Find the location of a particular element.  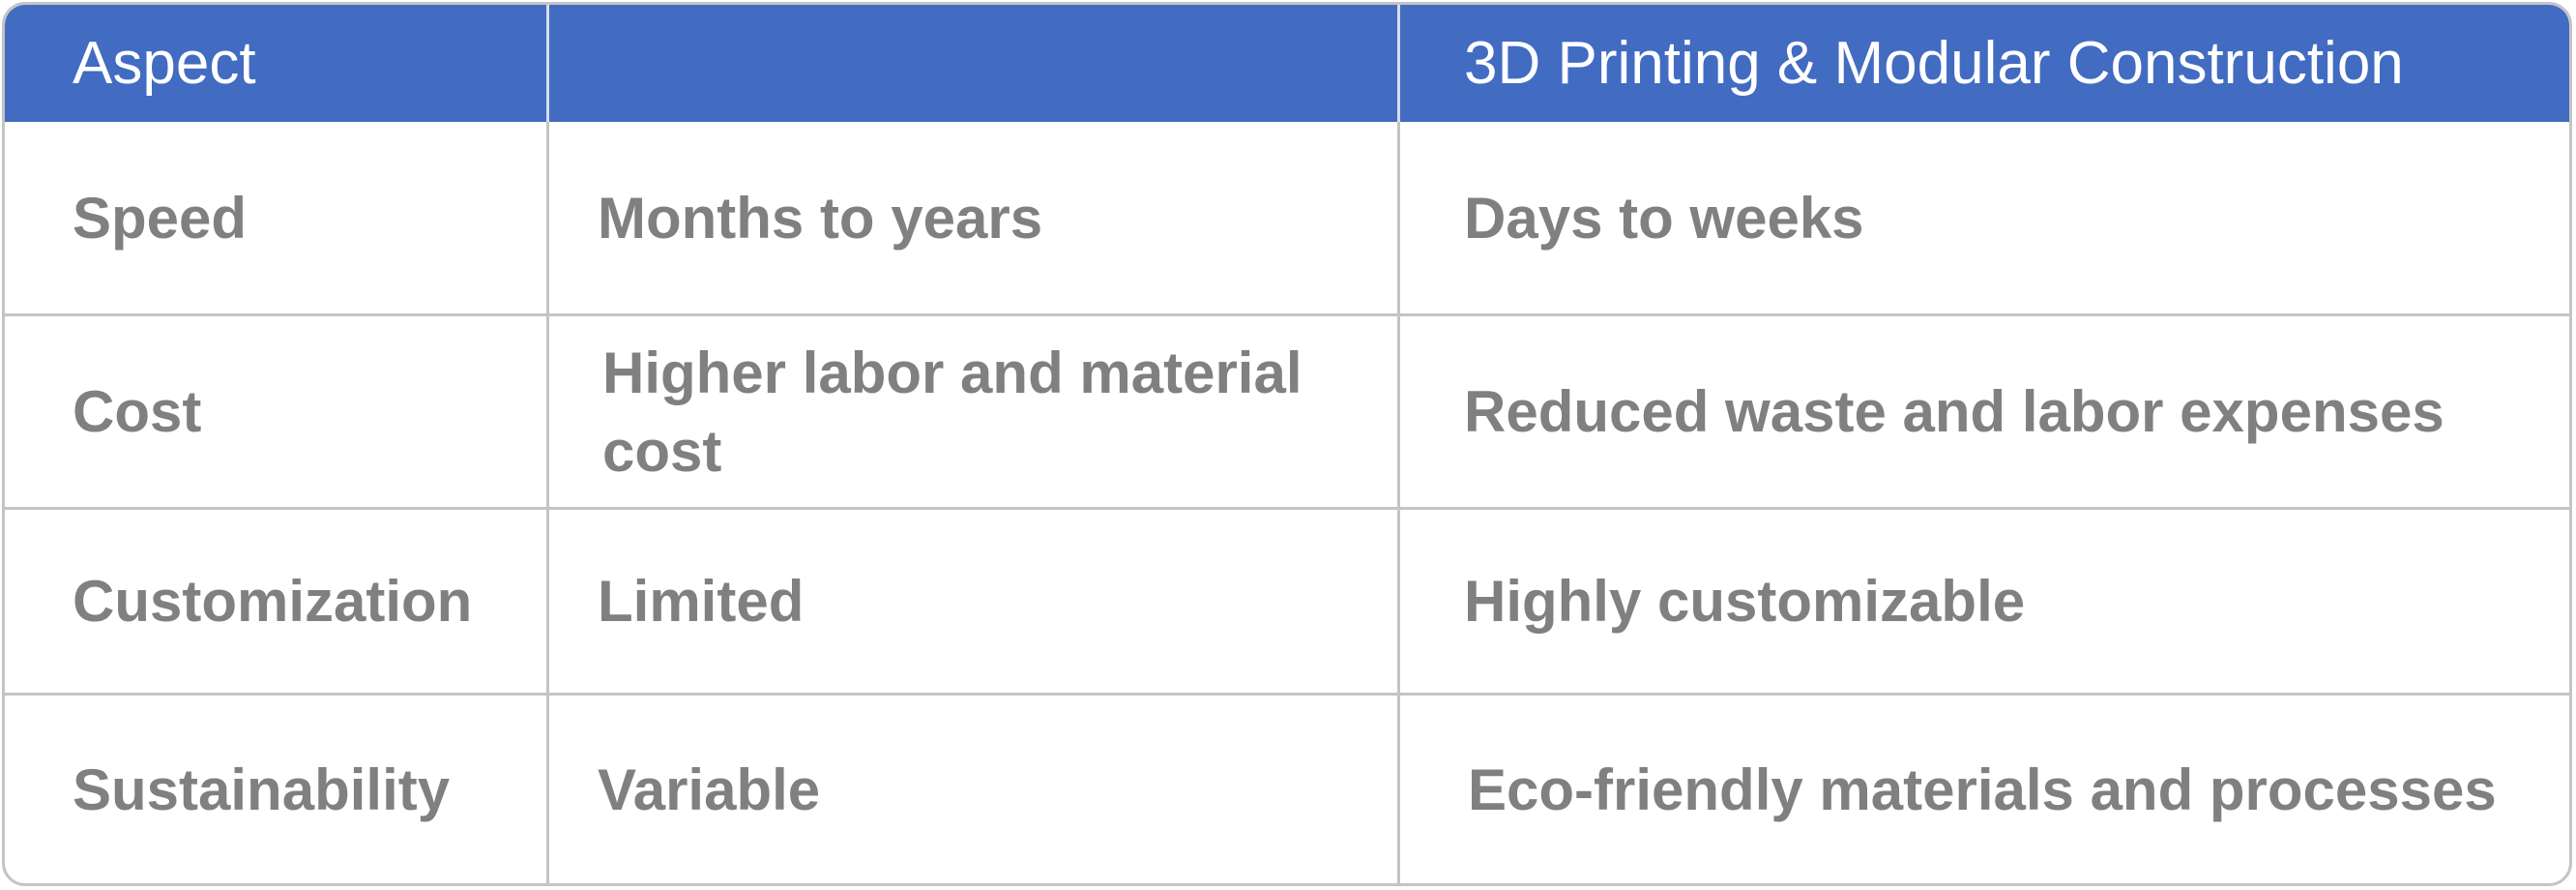

cell-text: Months to years is located at coordinates (820, 218).